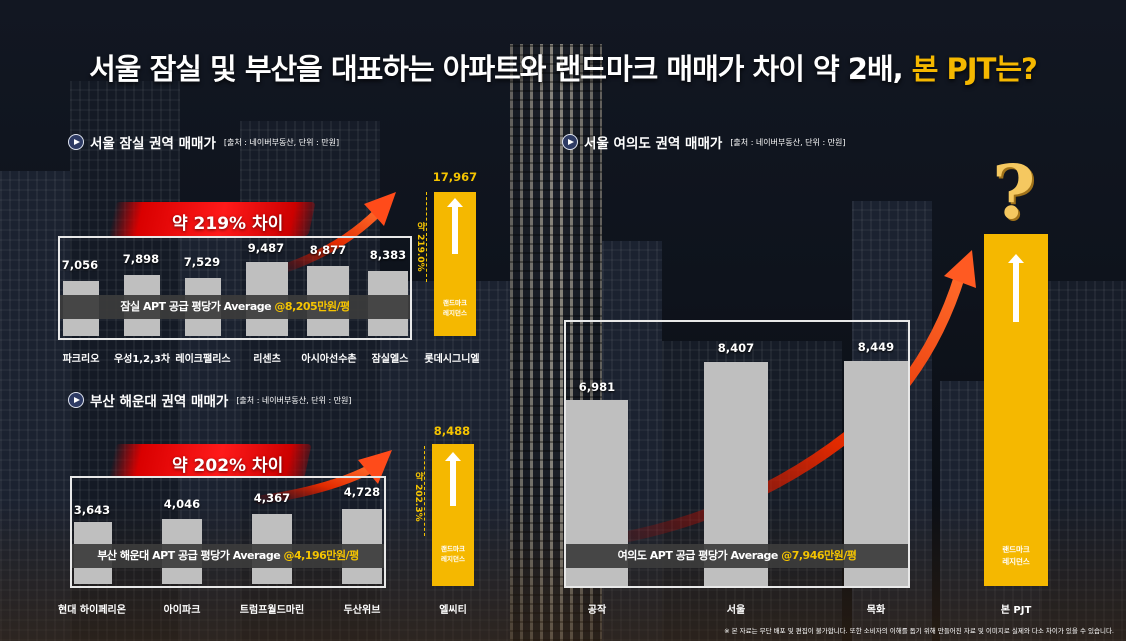 The width and height of the screenshot is (1126, 641). I want to click on category-jamsil-6: 롯데시그니엘, so click(452, 359).